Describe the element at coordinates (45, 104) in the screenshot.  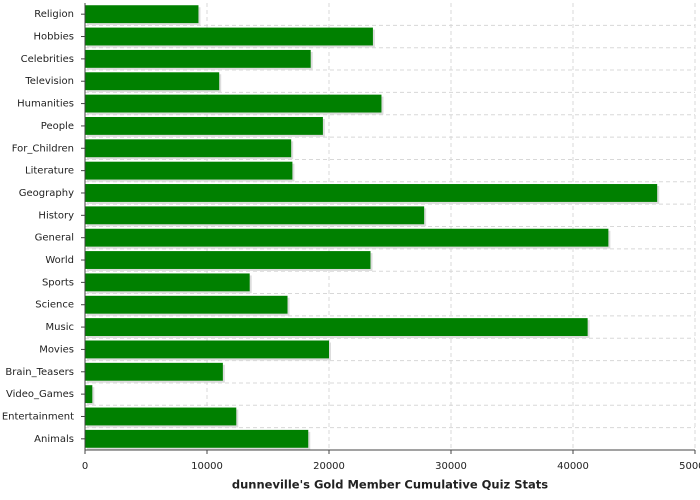
I see `y-tick-label: Humanities` at that location.